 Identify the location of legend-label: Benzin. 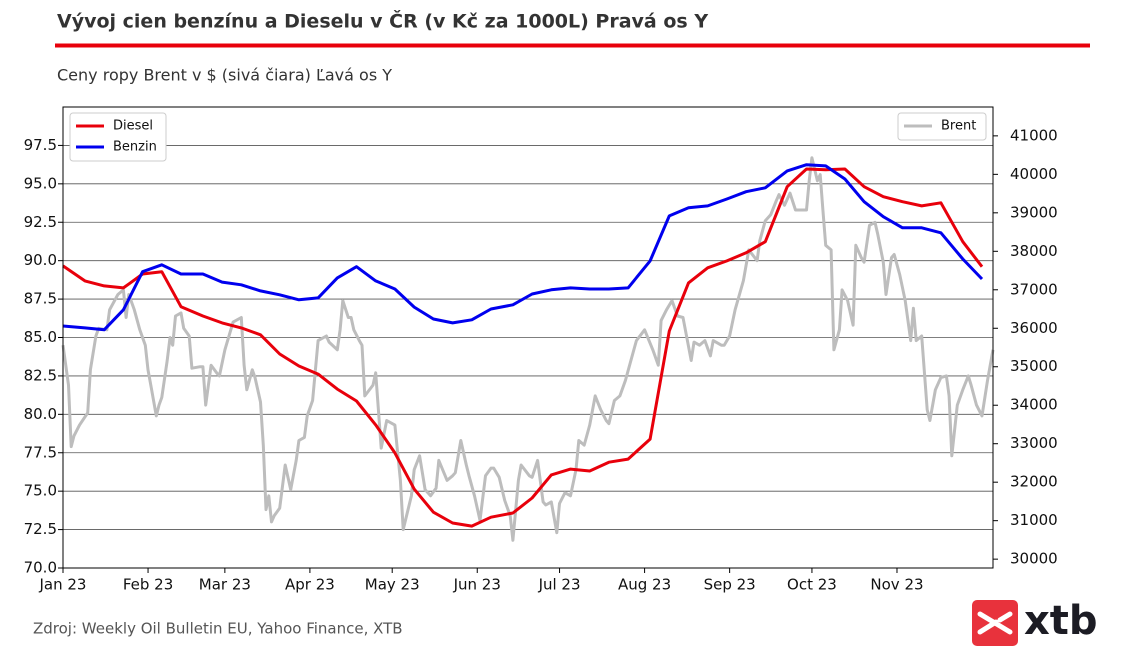
(135, 147).